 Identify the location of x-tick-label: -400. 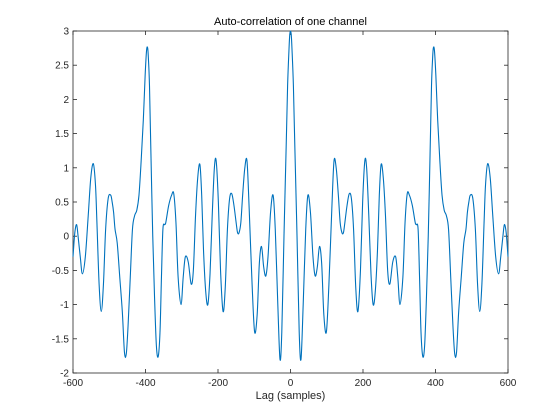
(145, 383).